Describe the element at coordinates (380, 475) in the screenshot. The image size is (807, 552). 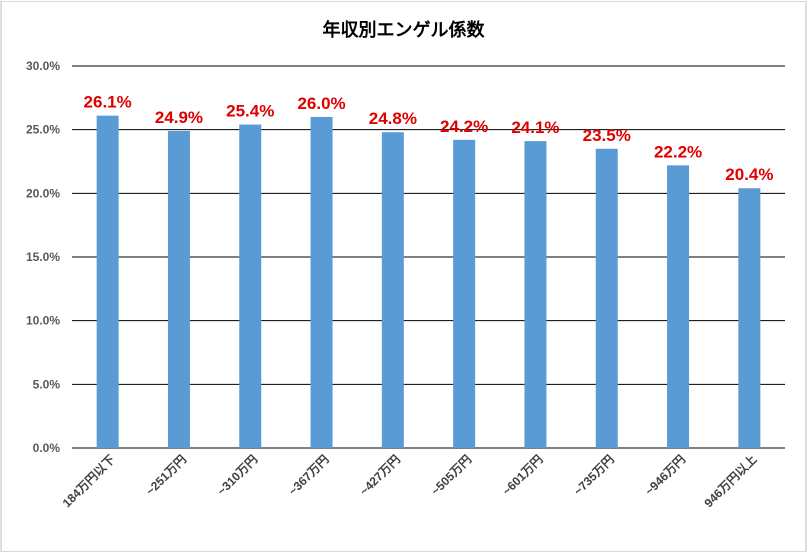
I see `x-tick-label: ~427万円` at that location.